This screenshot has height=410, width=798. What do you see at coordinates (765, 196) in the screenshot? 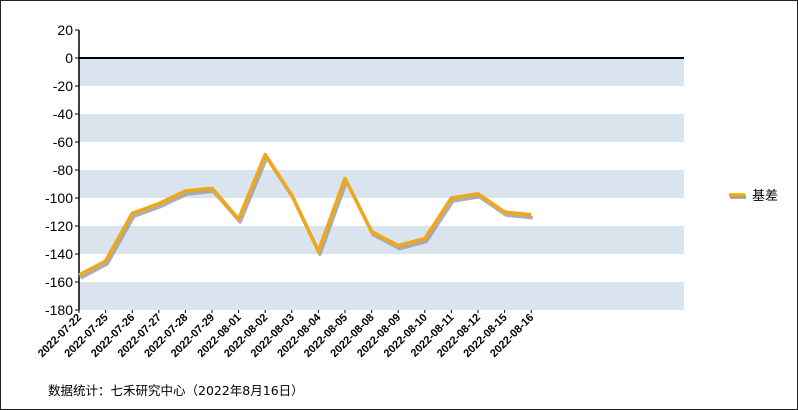
I see `legend-label: 基差` at bounding box center [765, 196].